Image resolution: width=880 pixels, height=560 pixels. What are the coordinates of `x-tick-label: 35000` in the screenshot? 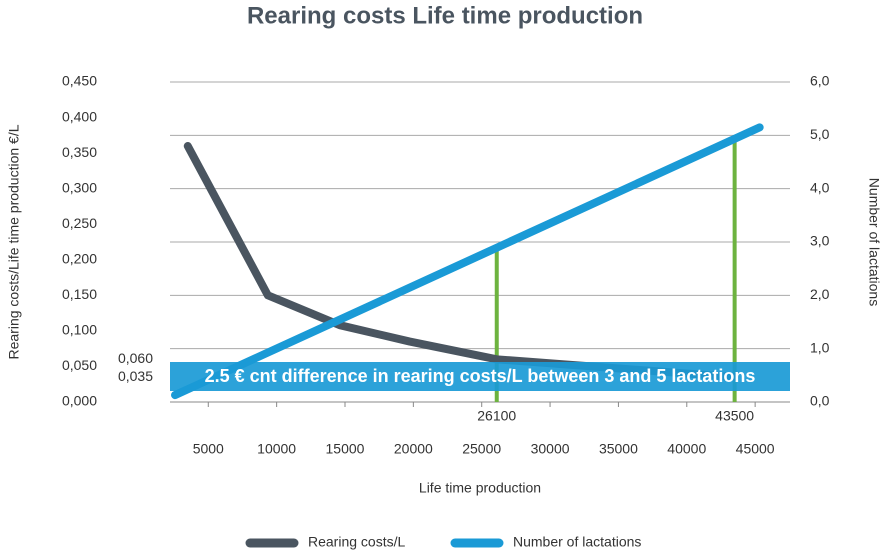 It's located at (618, 449).